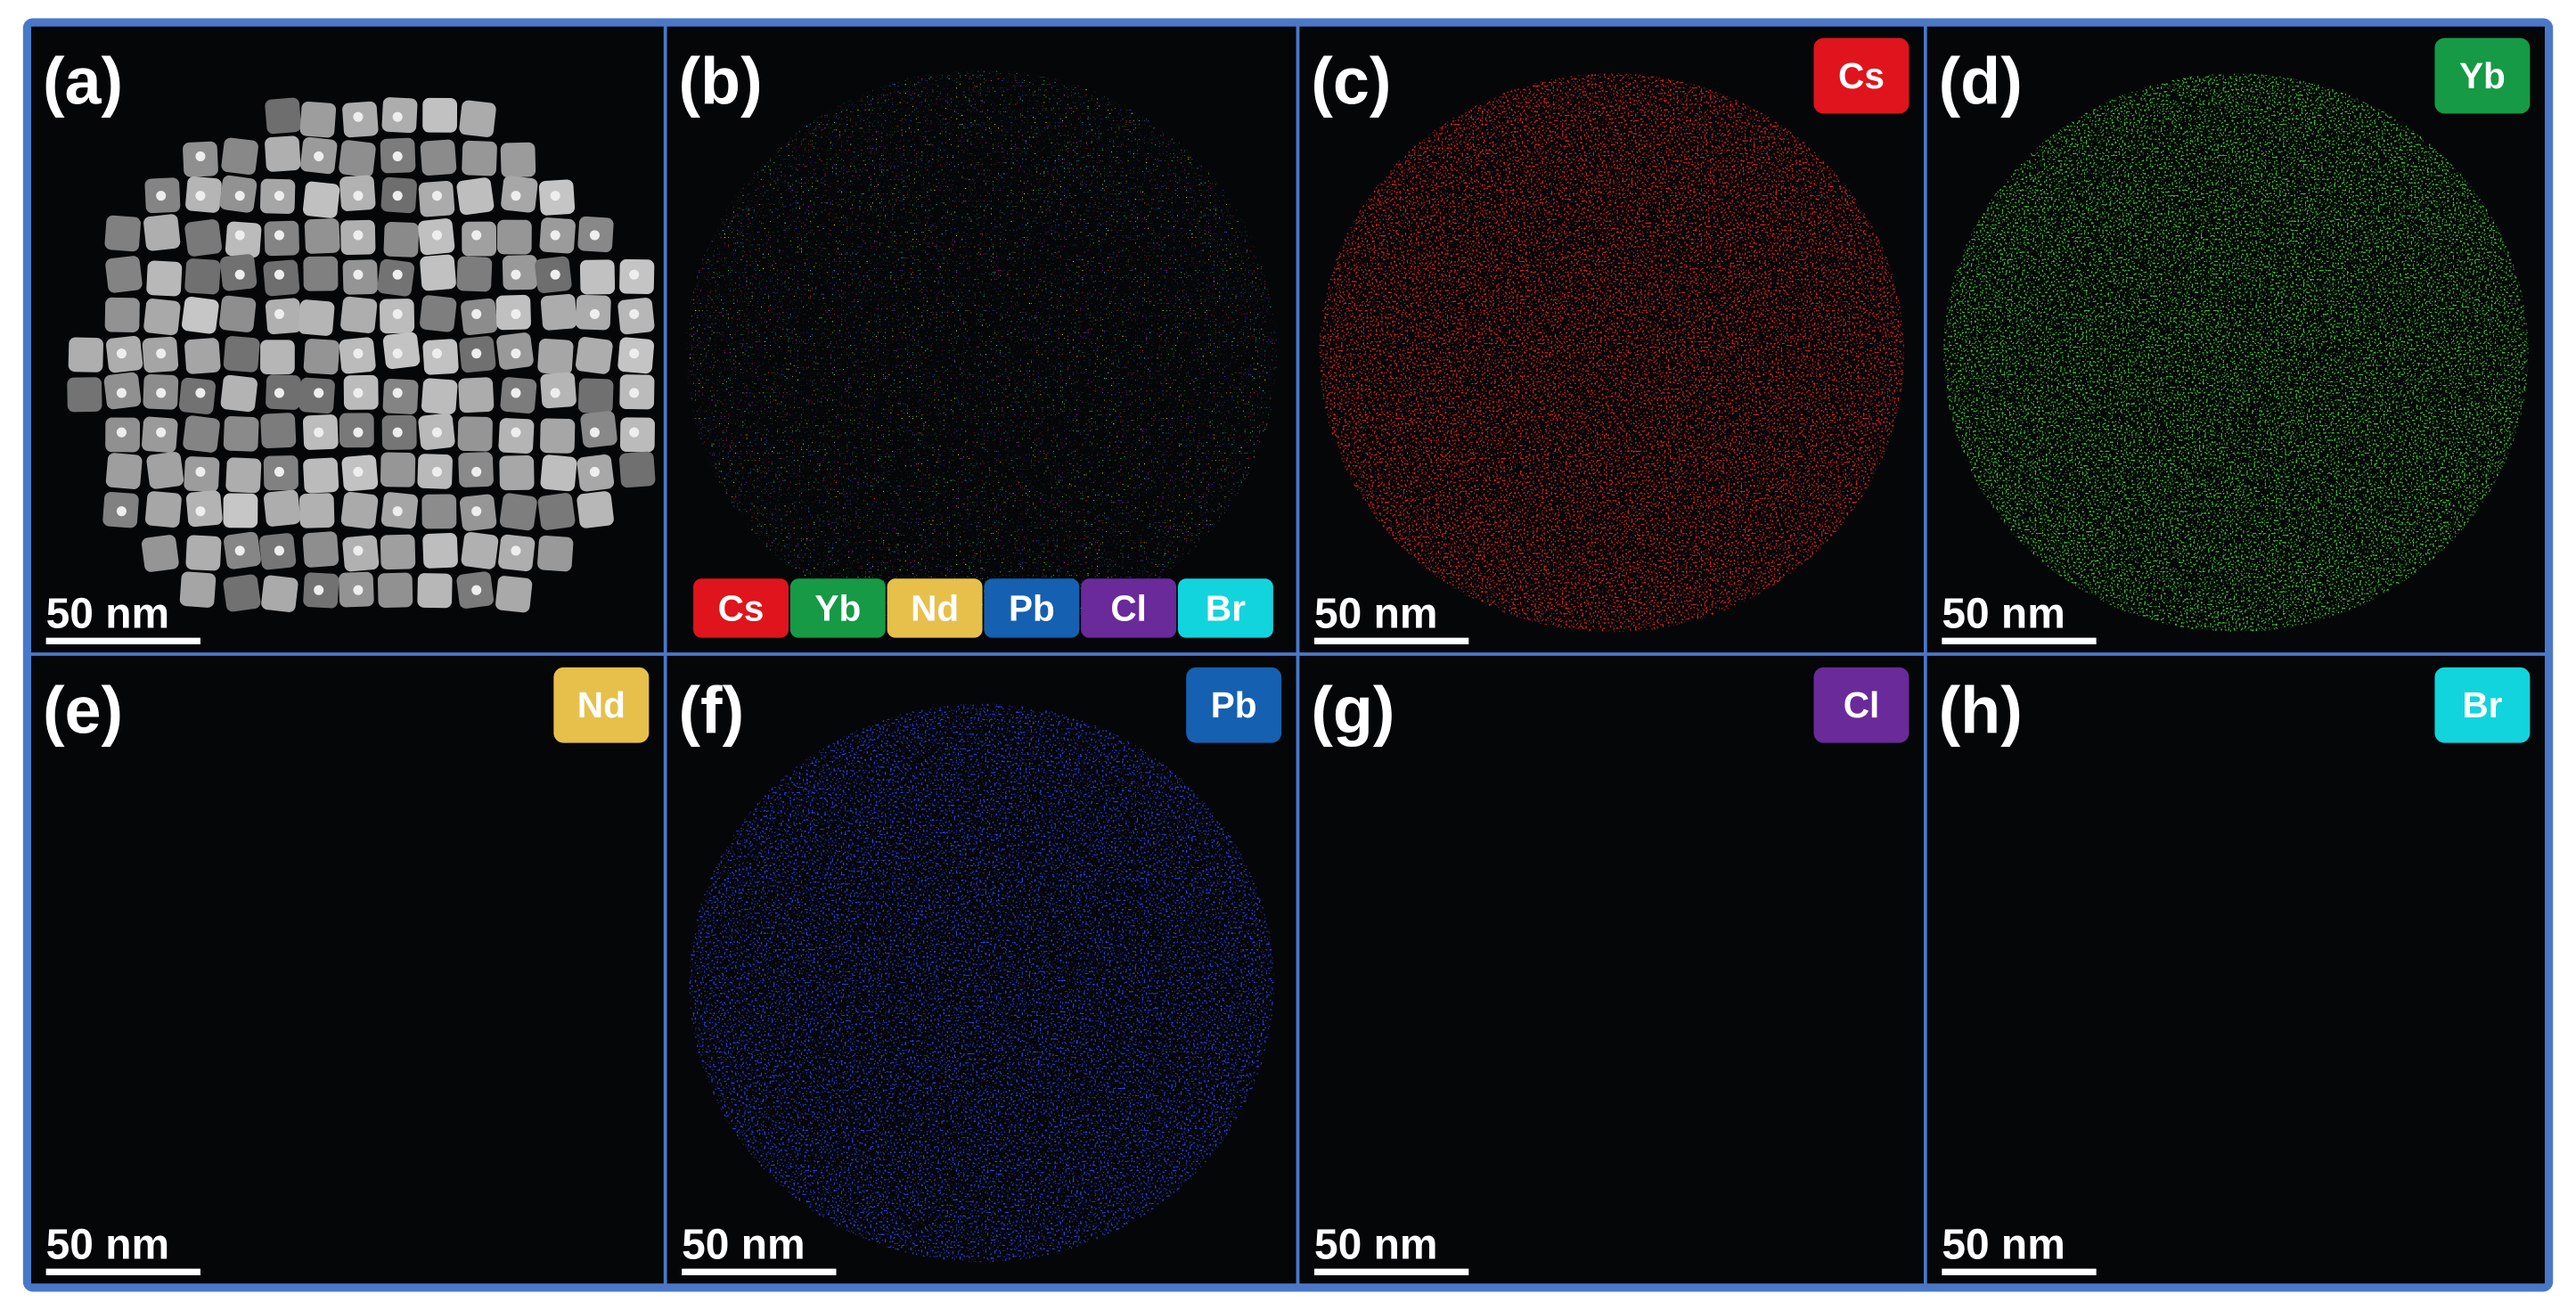 This screenshot has width=2576, height=1310. What do you see at coordinates (1128, 607) in the screenshot?
I see `legend-label: Cl` at bounding box center [1128, 607].